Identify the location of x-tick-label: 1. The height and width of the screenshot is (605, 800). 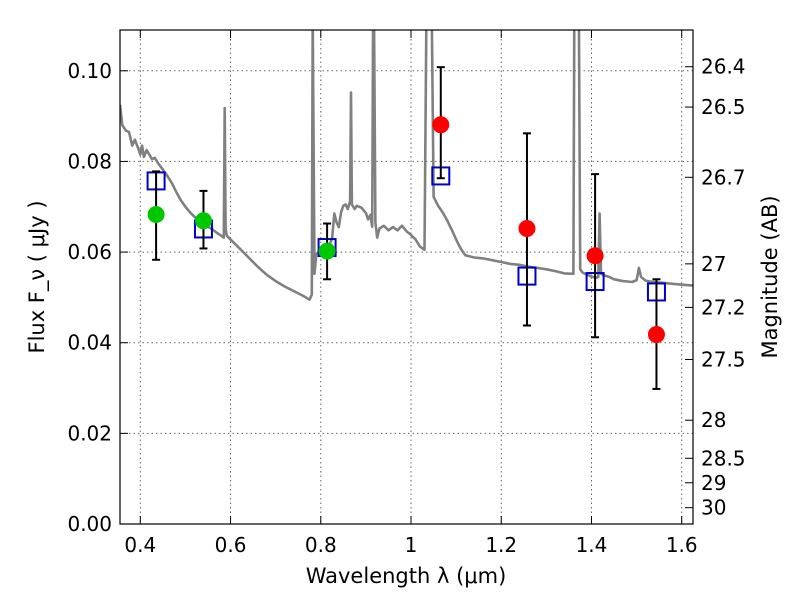
(411, 545).